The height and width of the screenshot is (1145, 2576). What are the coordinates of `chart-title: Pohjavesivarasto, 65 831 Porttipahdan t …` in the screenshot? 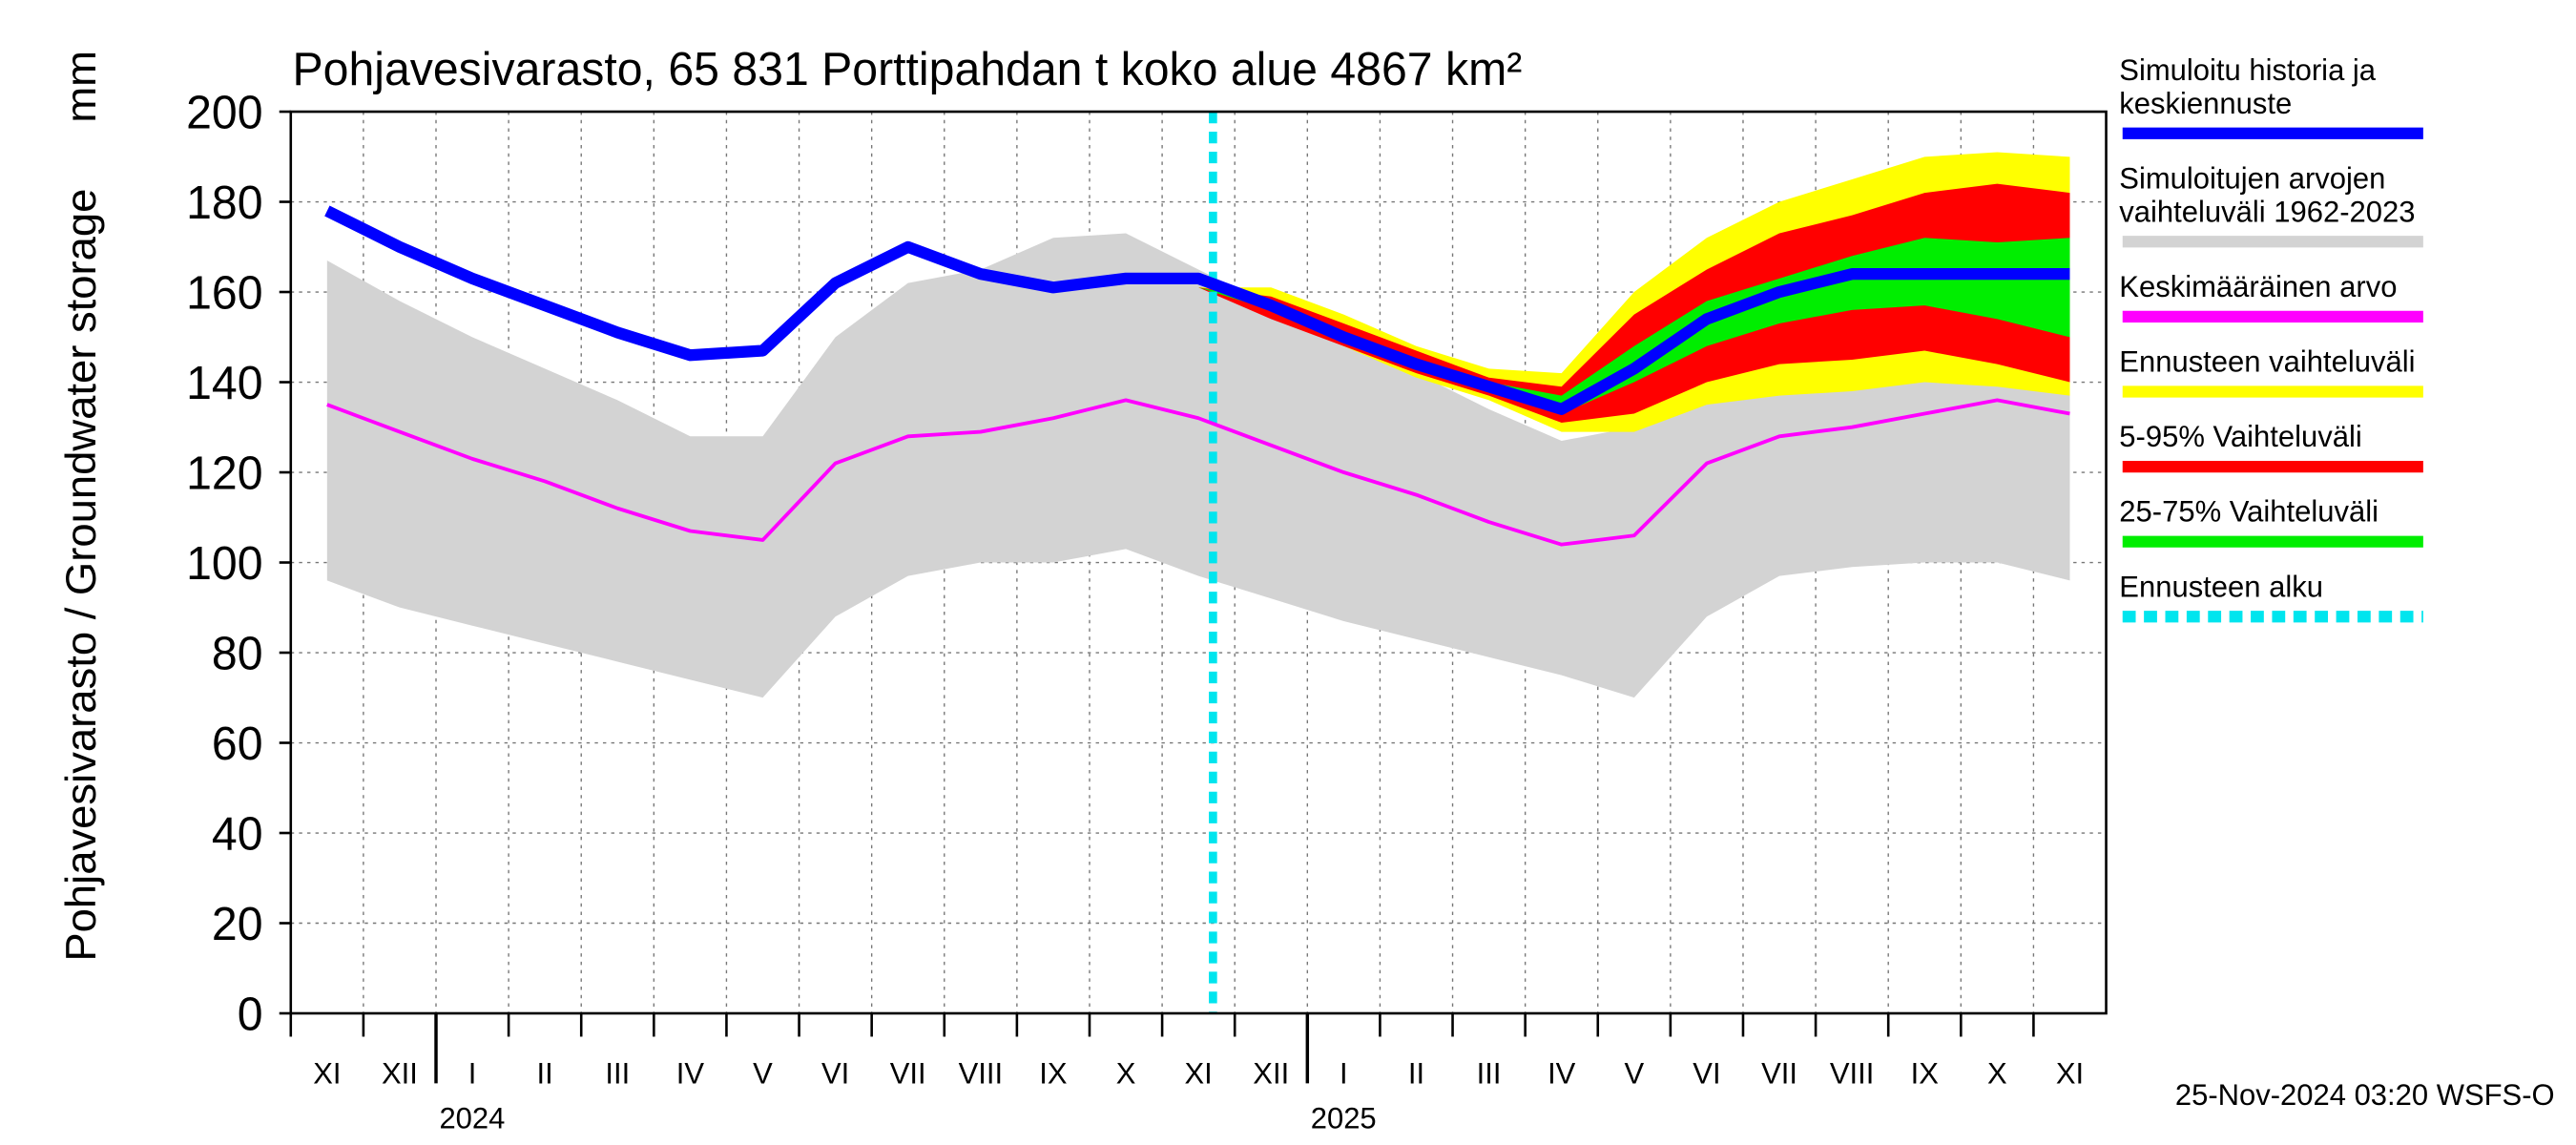 It's located at (908, 69).